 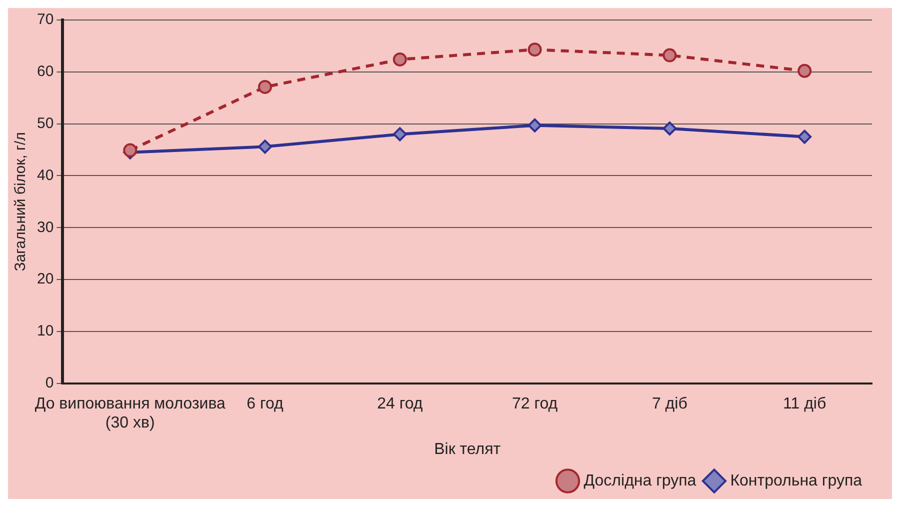 I want to click on legend-label: Контрольна група, so click(x=796, y=481).